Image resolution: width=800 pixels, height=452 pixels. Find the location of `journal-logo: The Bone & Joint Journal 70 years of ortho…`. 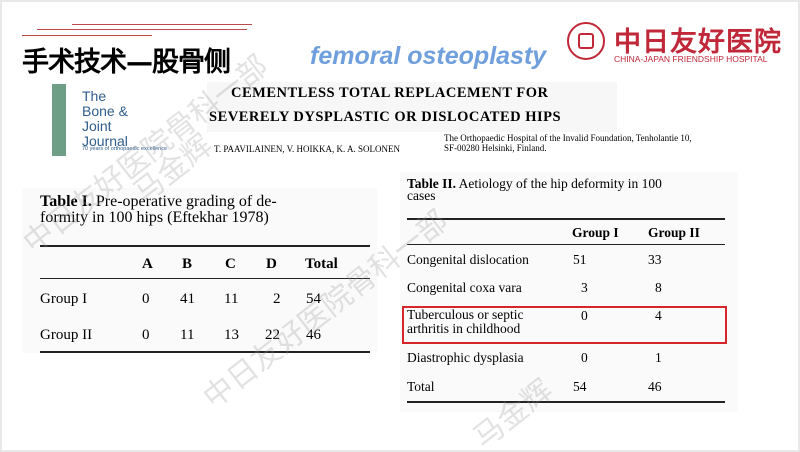

journal-logo: The Bone & Joint Journal 70 years of ortho… is located at coordinates (109, 120).